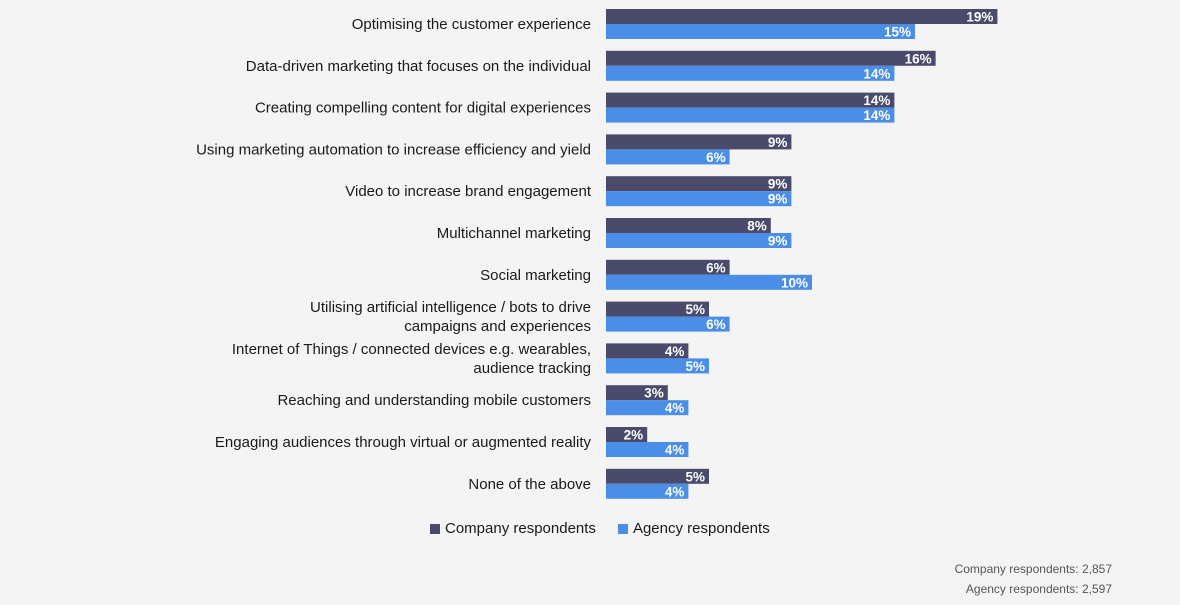 The image size is (1180, 605). Describe the element at coordinates (1033, 569) in the screenshot. I see `company-sample-size: Company respondents: 2,857` at that location.